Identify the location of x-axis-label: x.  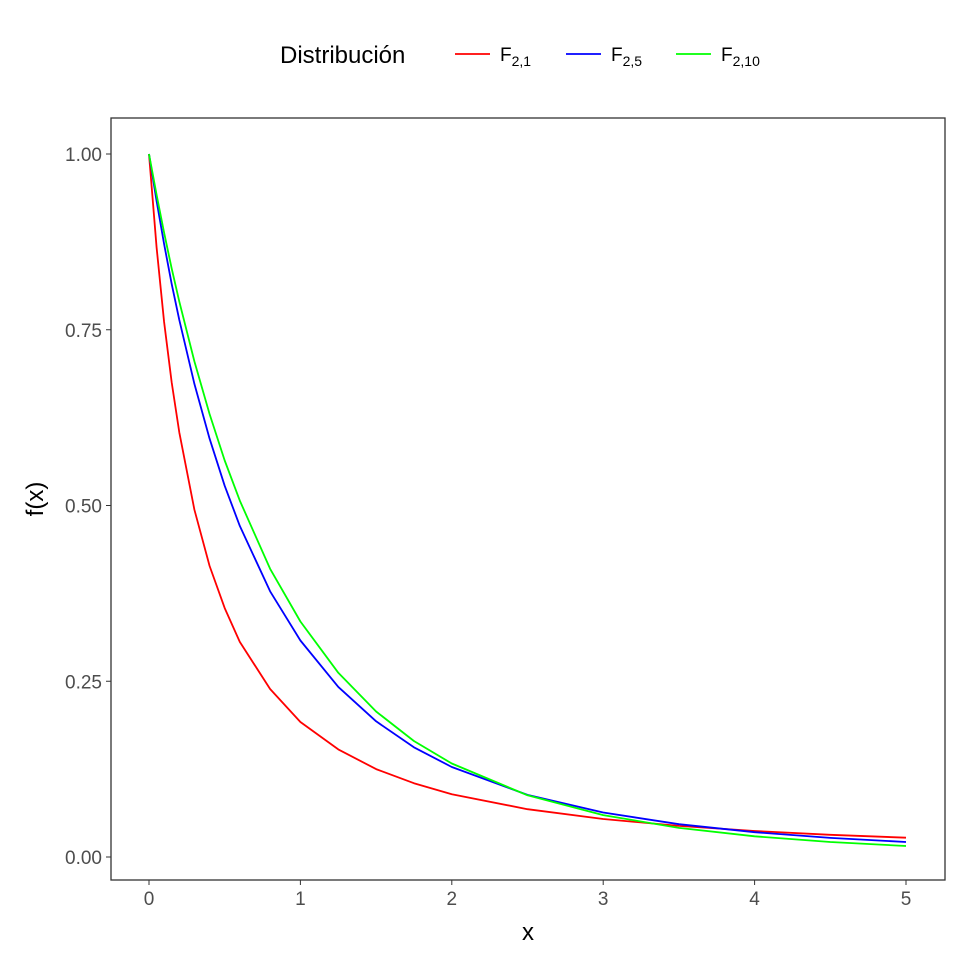
(528, 932).